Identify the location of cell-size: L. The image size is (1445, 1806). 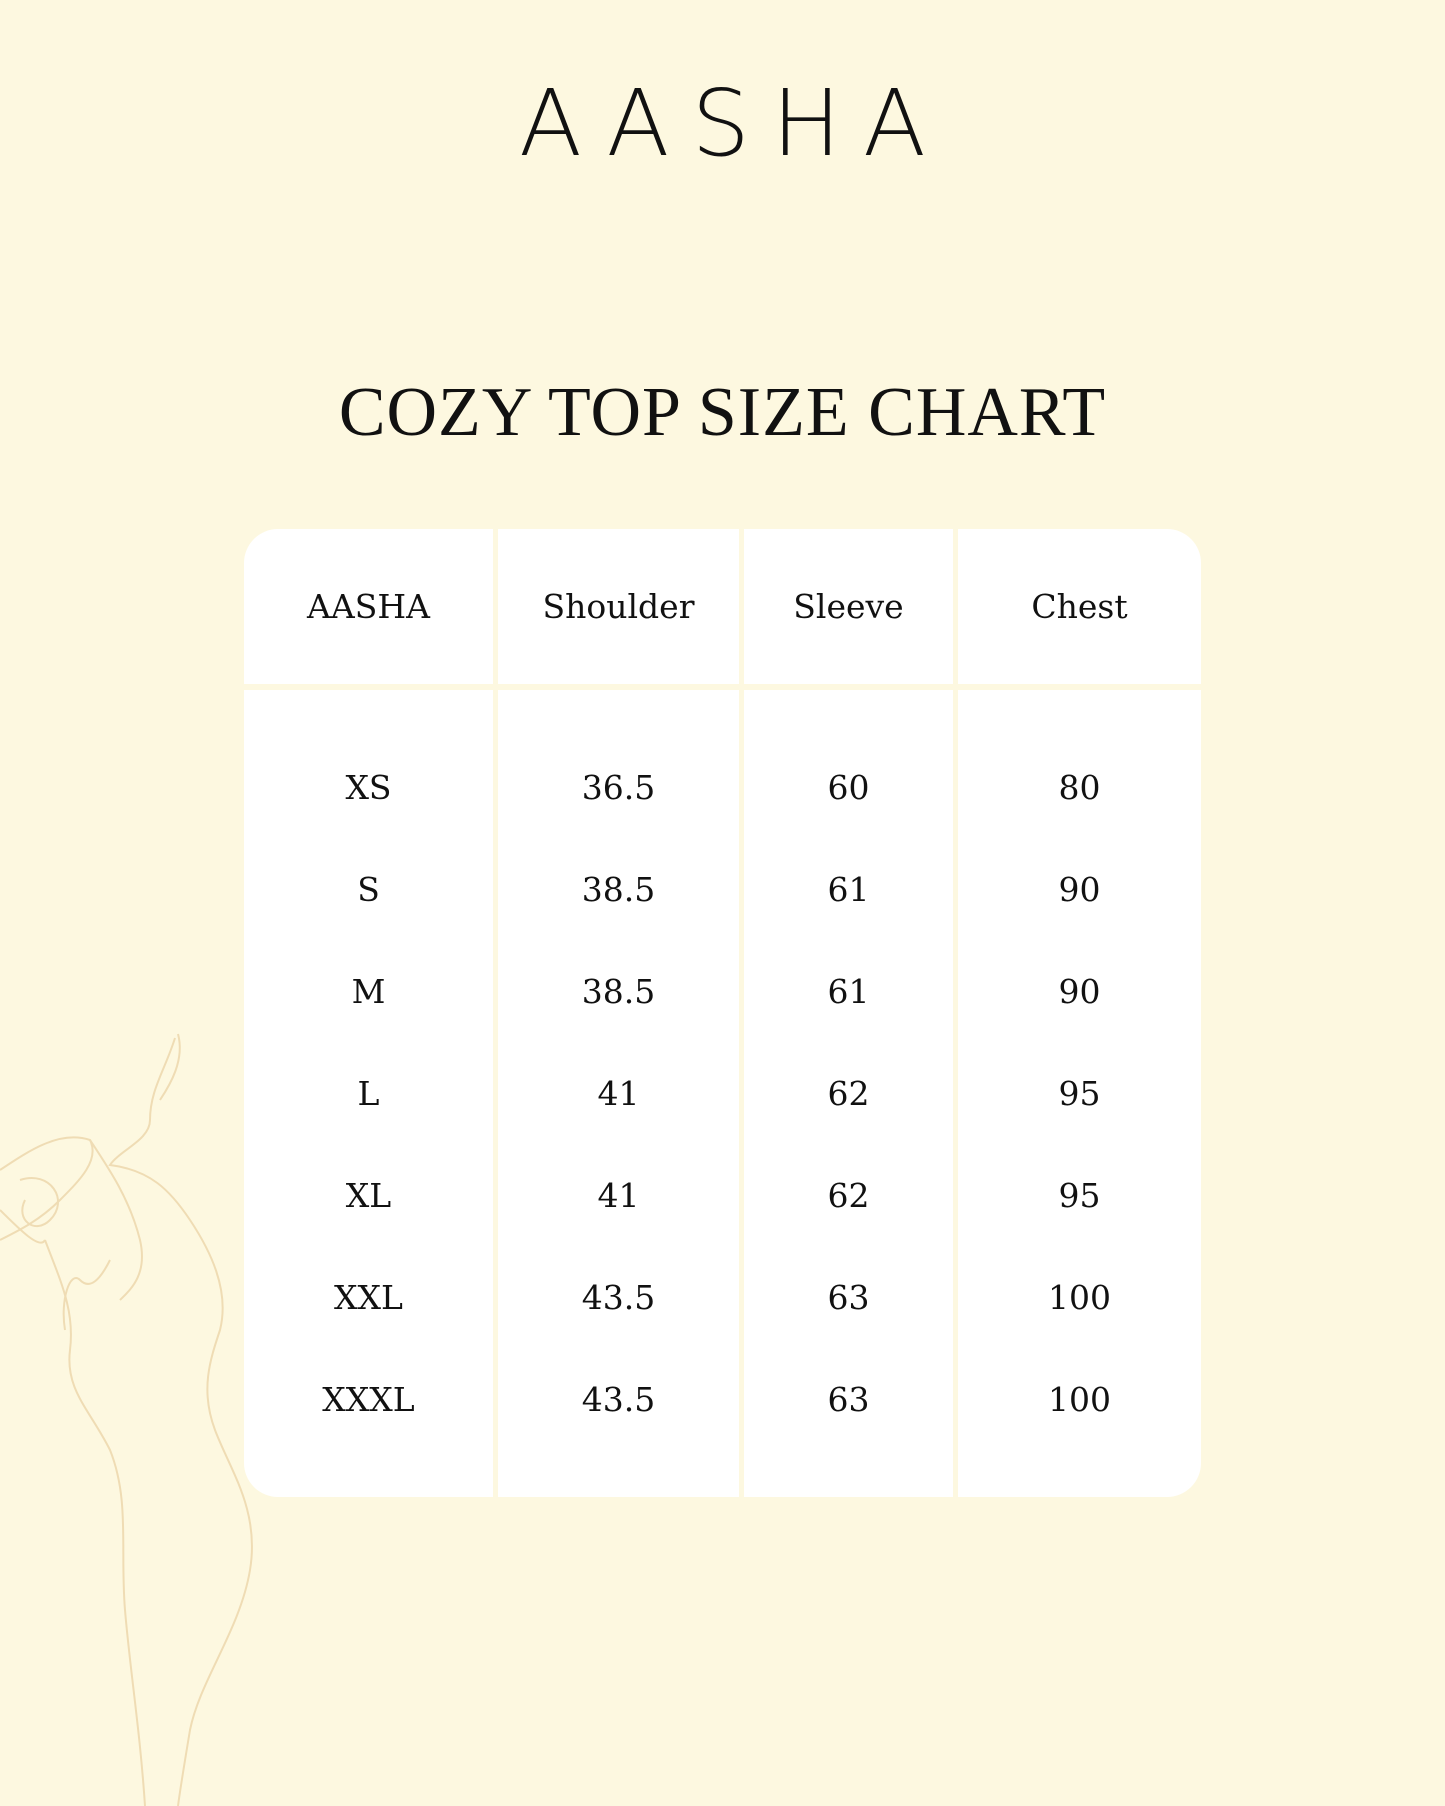
(368, 1093).